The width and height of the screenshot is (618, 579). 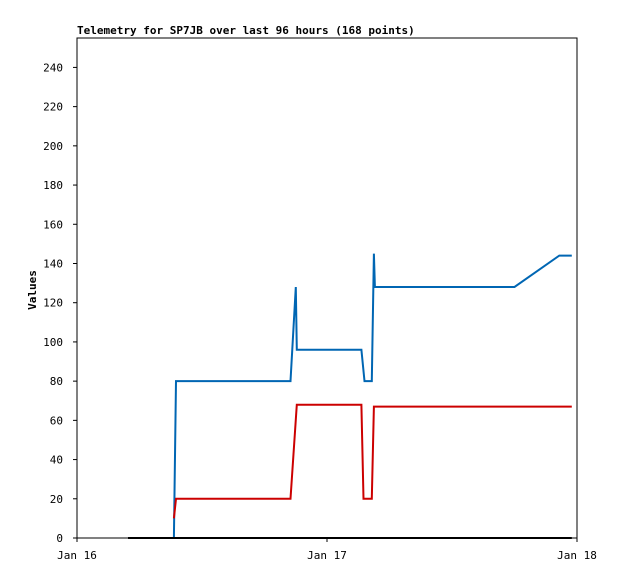 What do you see at coordinates (53, 263) in the screenshot?
I see `y-tick-label: 140` at bounding box center [53, 263].